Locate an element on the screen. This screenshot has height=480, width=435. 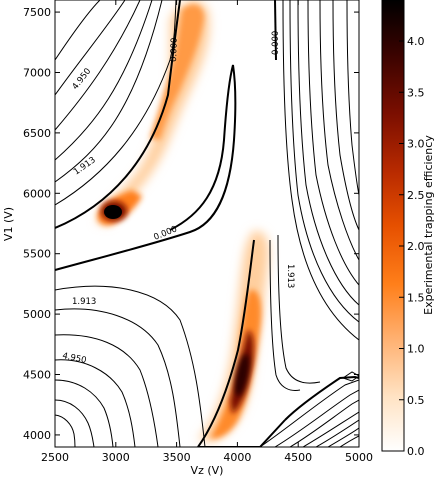
colorbar-label: Experimental trapping efficiency is located at coordinates (428, 225).